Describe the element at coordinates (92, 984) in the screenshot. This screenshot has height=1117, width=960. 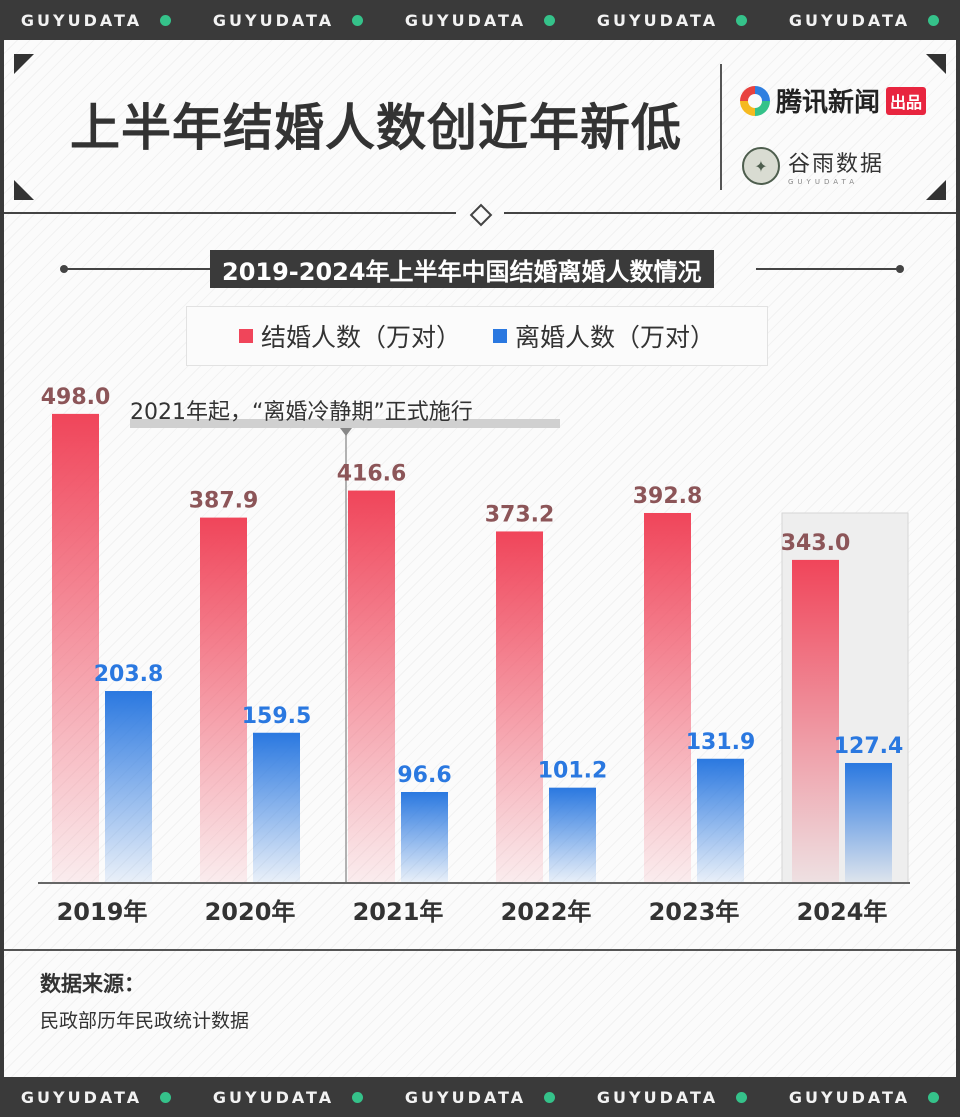
I see `source-label: 数据来源：` at that location.